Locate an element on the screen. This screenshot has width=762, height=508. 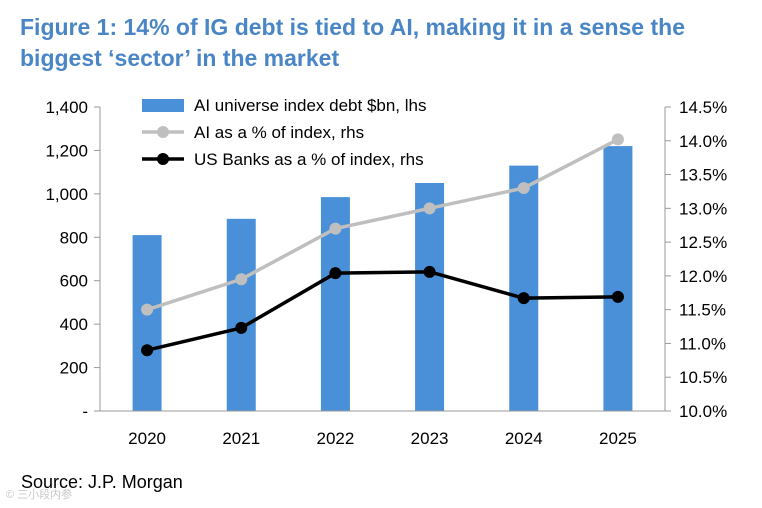
right-axis-tick-label: 14.0% is located at coordinates (703, 141).